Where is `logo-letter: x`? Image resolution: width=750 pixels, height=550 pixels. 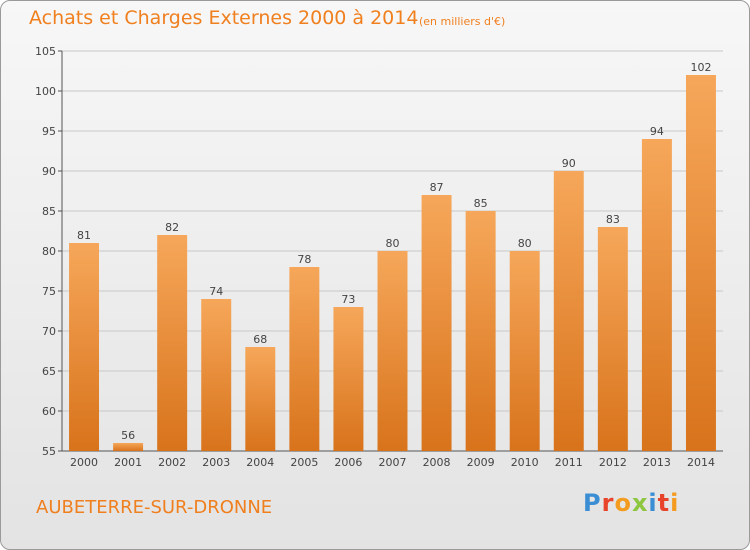
logo-letter: x is located at coordinates (640, 503).